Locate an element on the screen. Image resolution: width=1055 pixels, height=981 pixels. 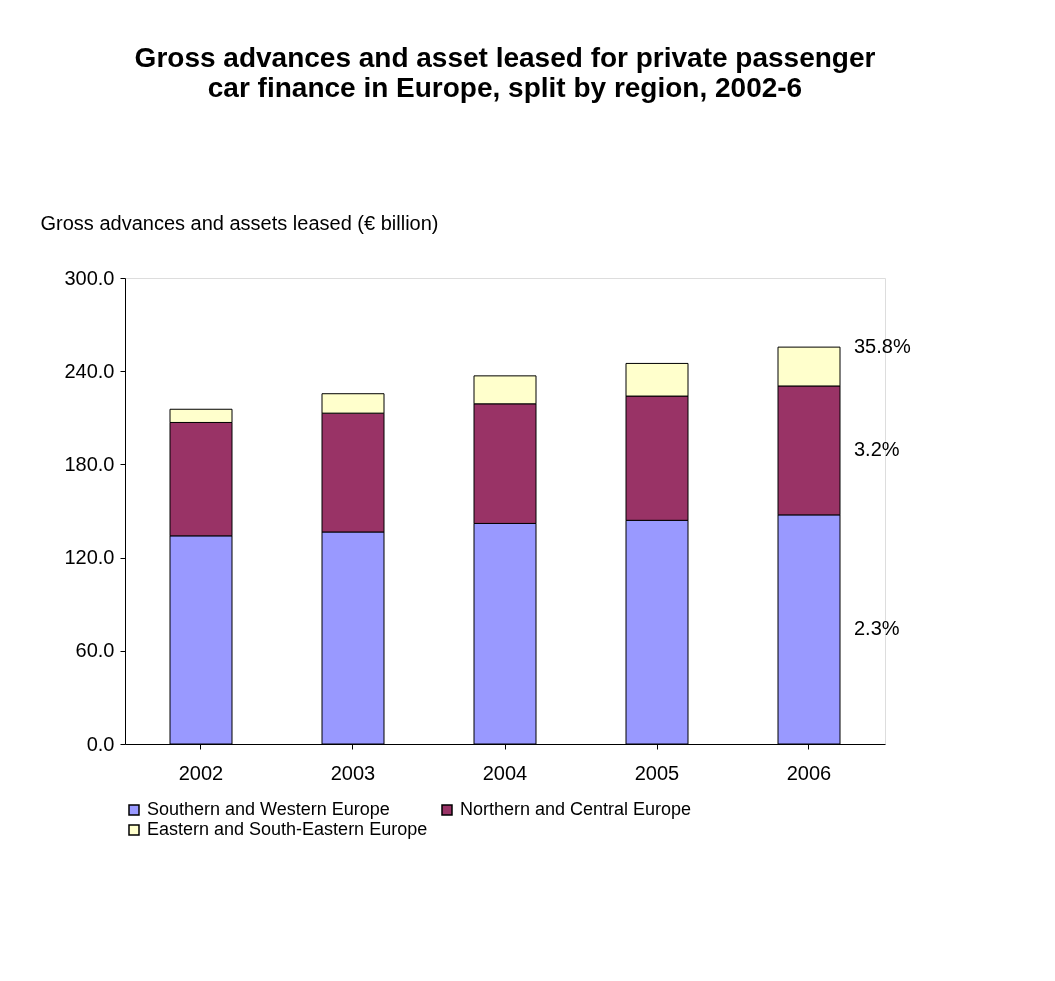
legend-label: Southern and Western Europe is located at coordinates (268, 809).